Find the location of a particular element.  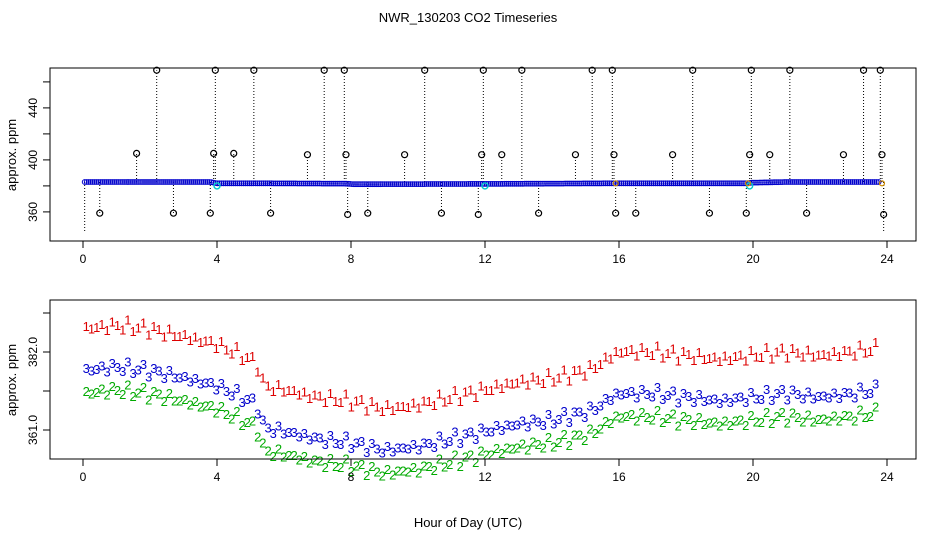

x-tick-label: 4 is located at coordinates (217, 259).